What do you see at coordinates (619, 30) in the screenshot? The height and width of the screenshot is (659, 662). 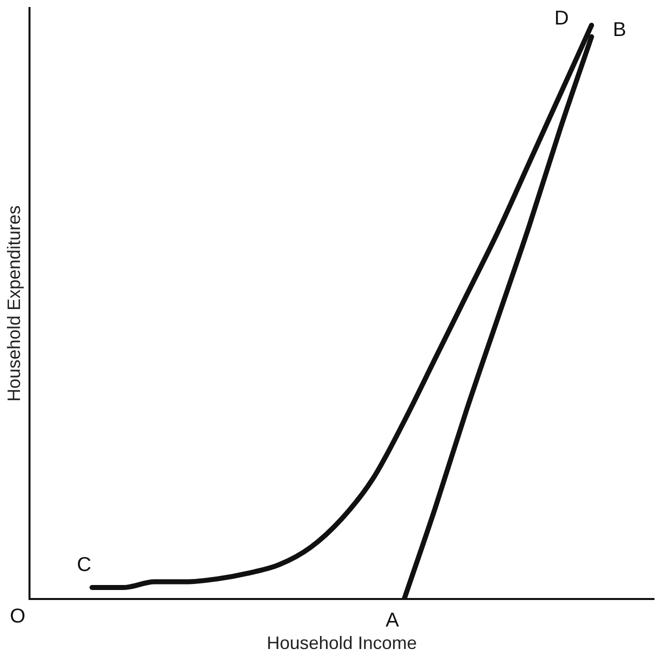 I see `annotation: B` at bounding box center [619, 30].